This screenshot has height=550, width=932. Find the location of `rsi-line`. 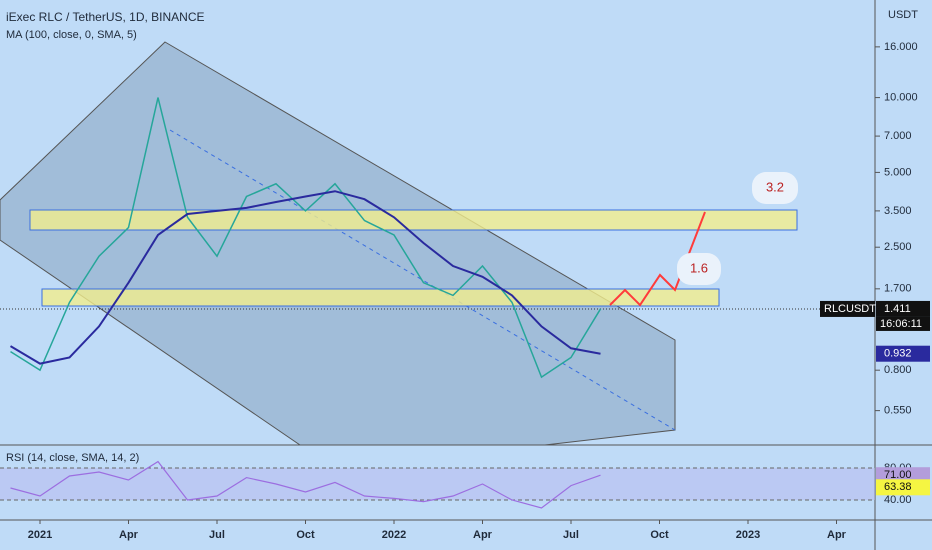

rsi-line is located at coordinates (305, 484).